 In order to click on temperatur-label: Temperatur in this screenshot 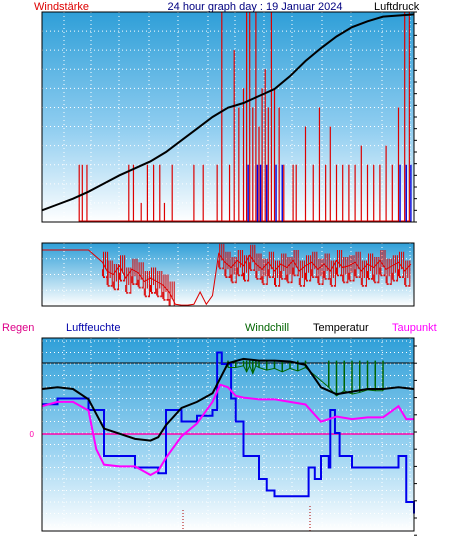, I will do `click(341, 328)`.